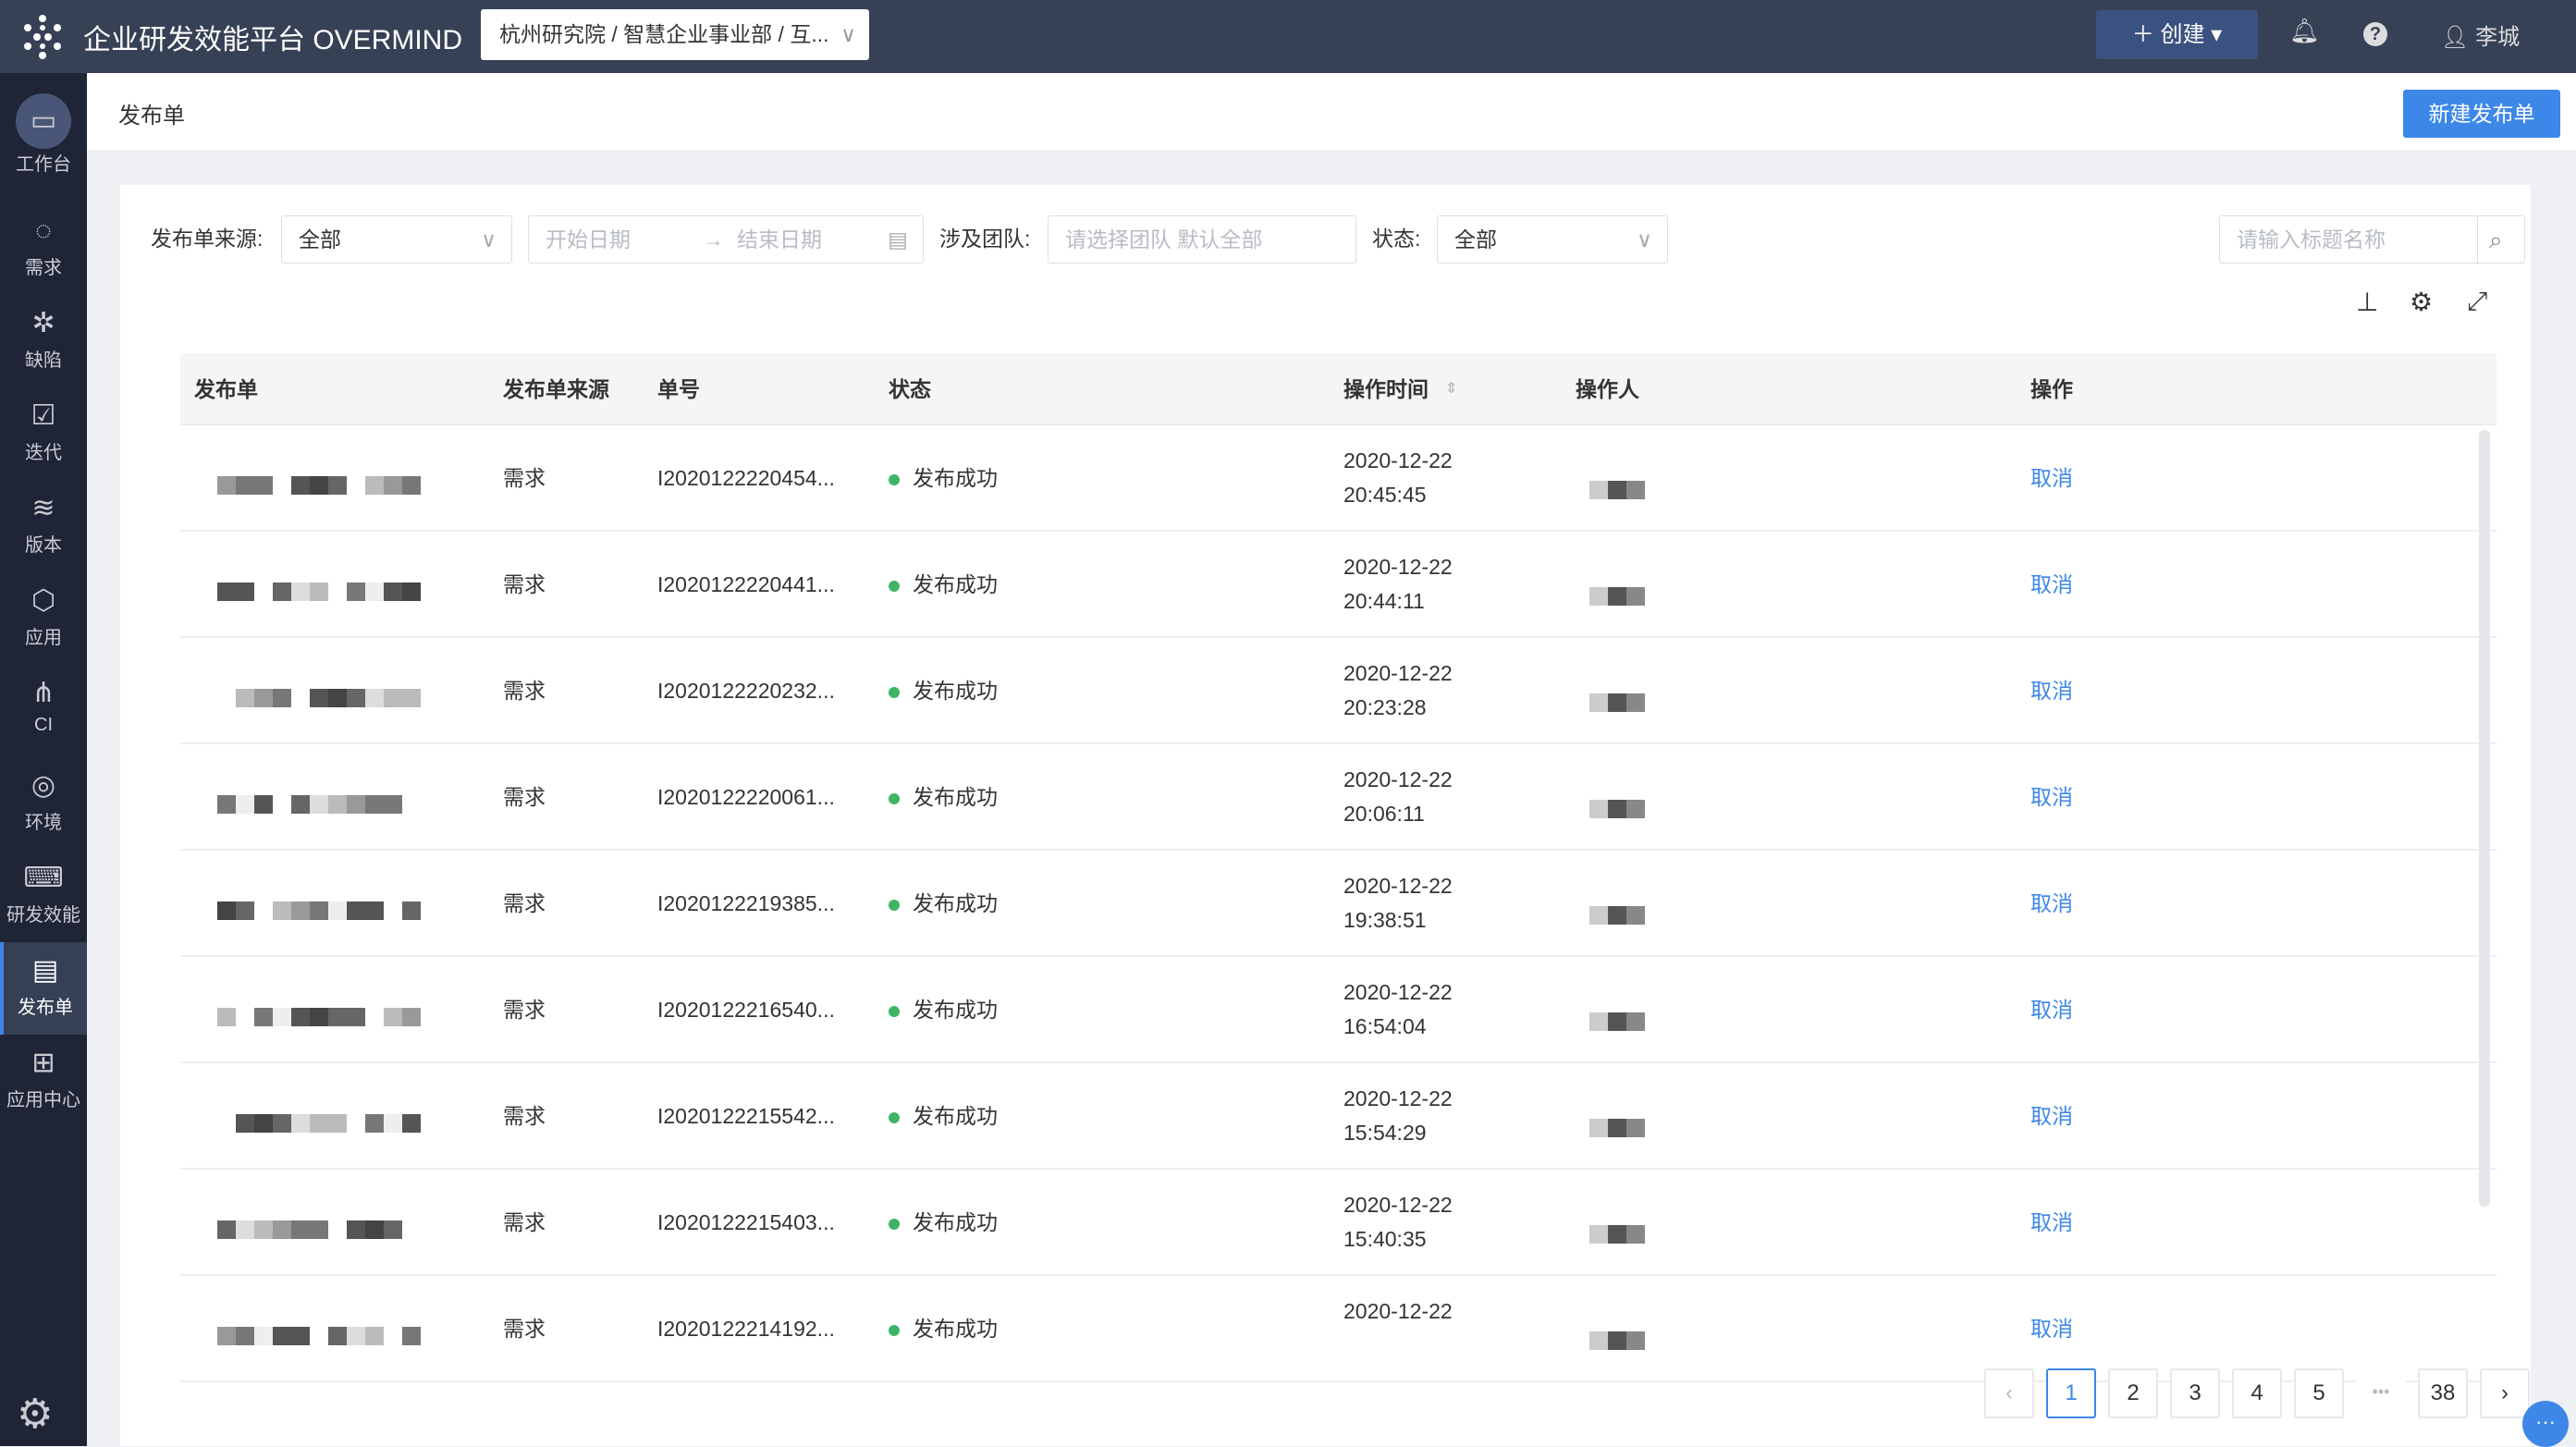 This screenshot has width=2576, height=1447. What do you see at coordinates (2546, 1424) in the screenshot?
I see `chat-bubble-icon: ···` at bounding box center [2546, 1424].